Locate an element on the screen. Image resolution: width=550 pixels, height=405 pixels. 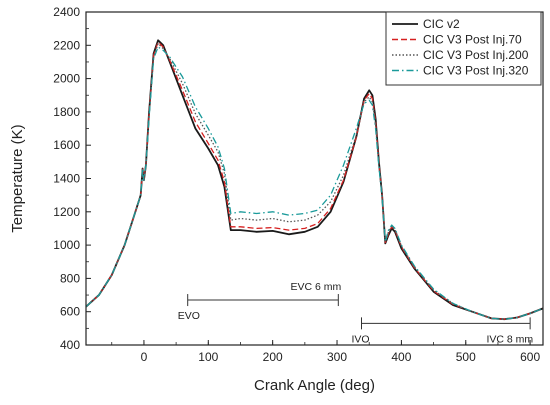
x-tick-label: 300 is located at coordinates (337, 357).